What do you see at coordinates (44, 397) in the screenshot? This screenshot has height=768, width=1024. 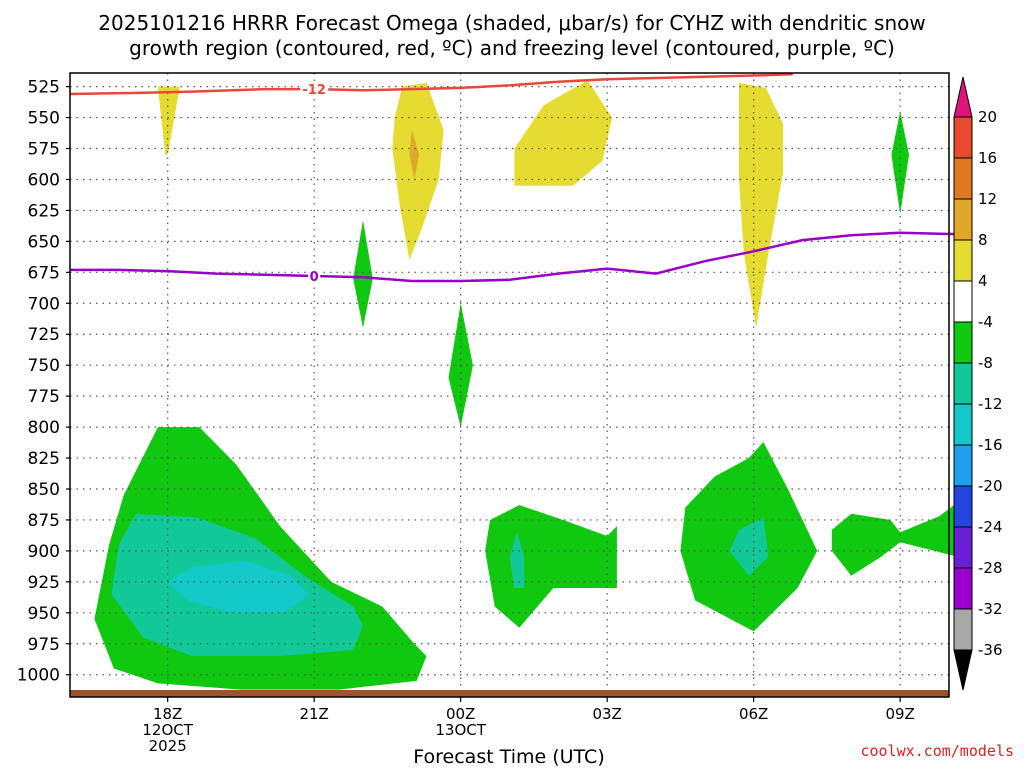 I see `y-tick-775: 775` at bounding box center [44, 397].